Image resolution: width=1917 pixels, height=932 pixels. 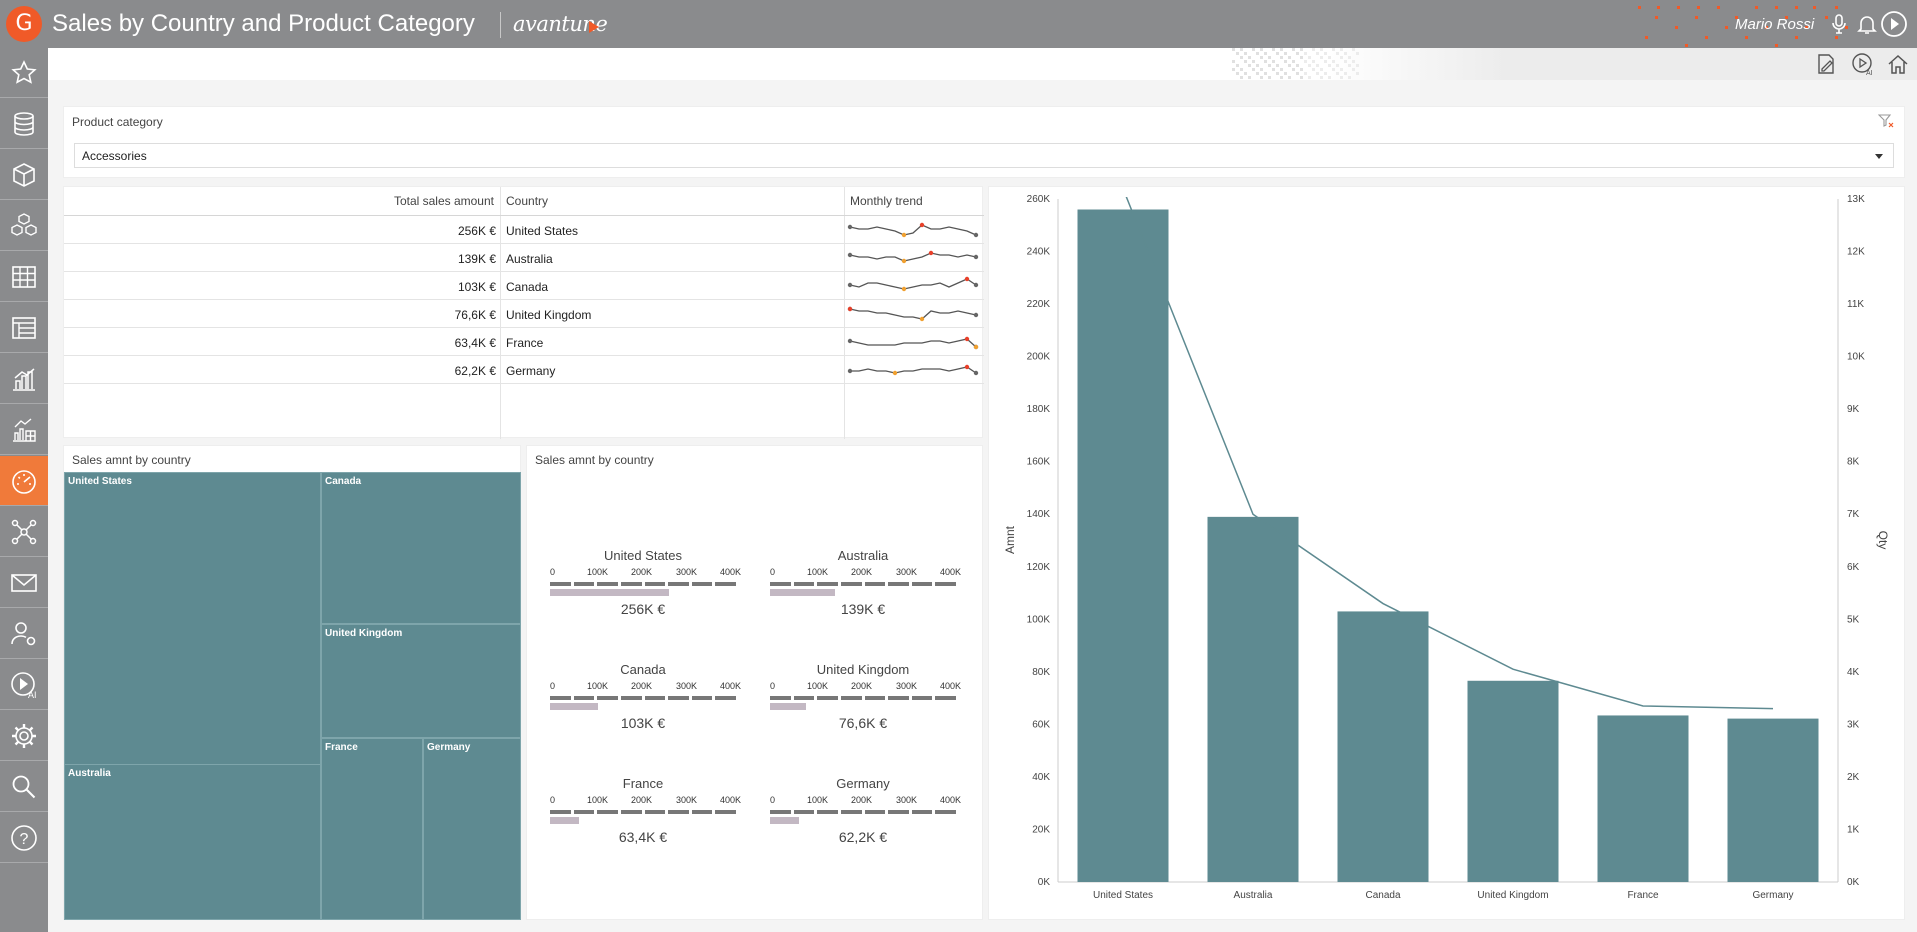 What do you see at coordinates (527, 201) in the screenshot?
I see `column-header-country: Country` at bounding box center [527, 201].